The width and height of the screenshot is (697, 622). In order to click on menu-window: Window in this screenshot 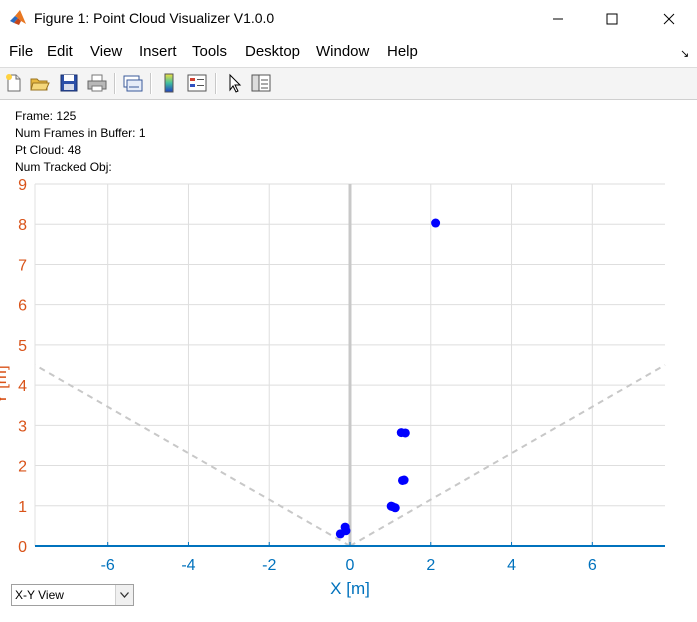, I will do `click(343, 51)`.